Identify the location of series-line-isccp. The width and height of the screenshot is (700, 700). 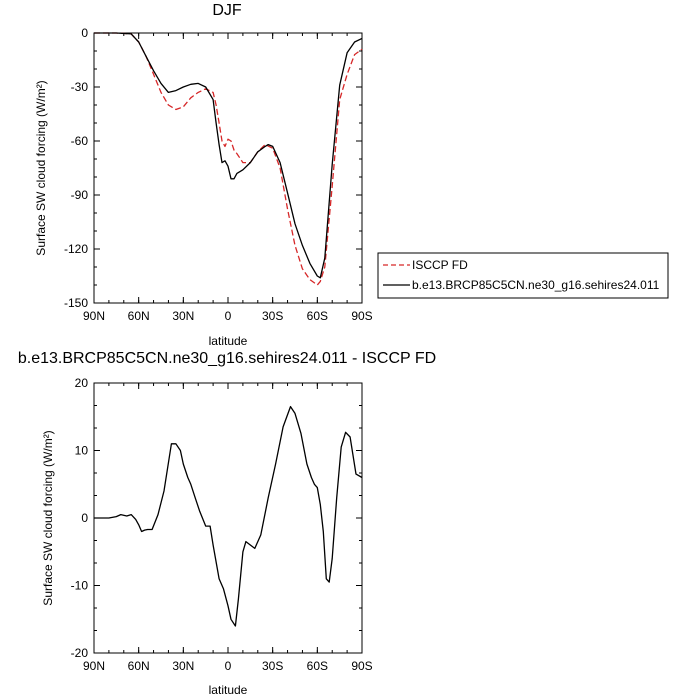
(228, 159).